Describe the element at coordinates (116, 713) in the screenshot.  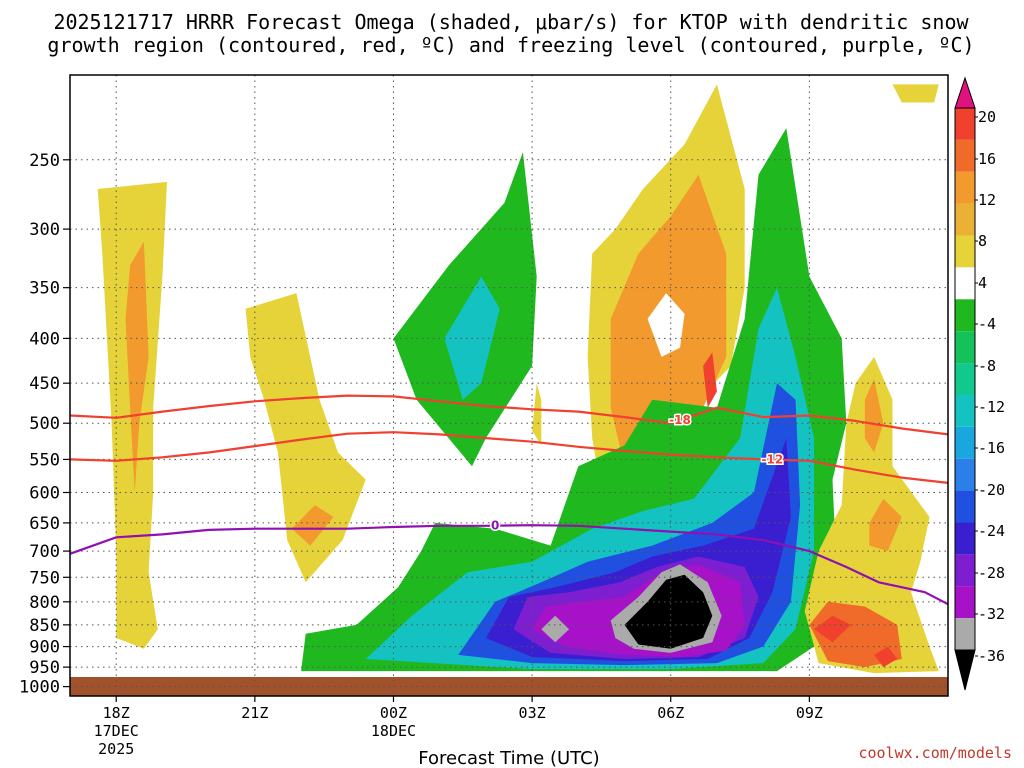
I see `x-tick-label-18Z: 18Z` at that location.